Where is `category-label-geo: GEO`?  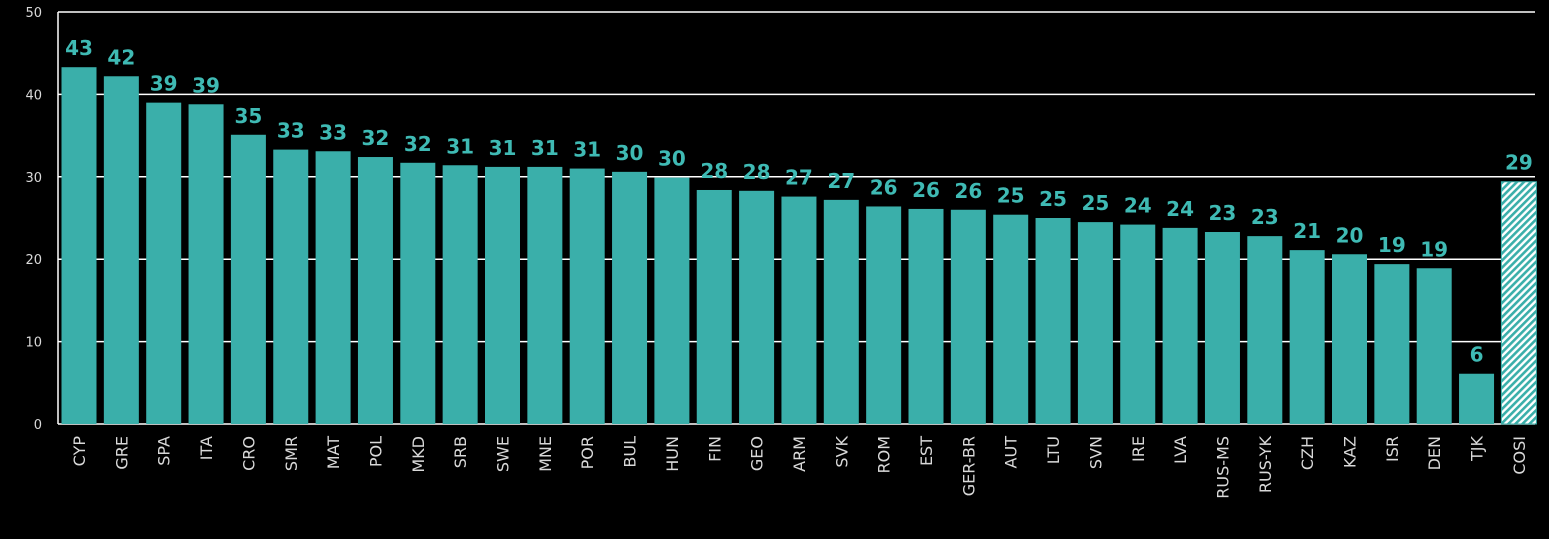
category-label-geo: GEO is located at coordinates (757, 453).